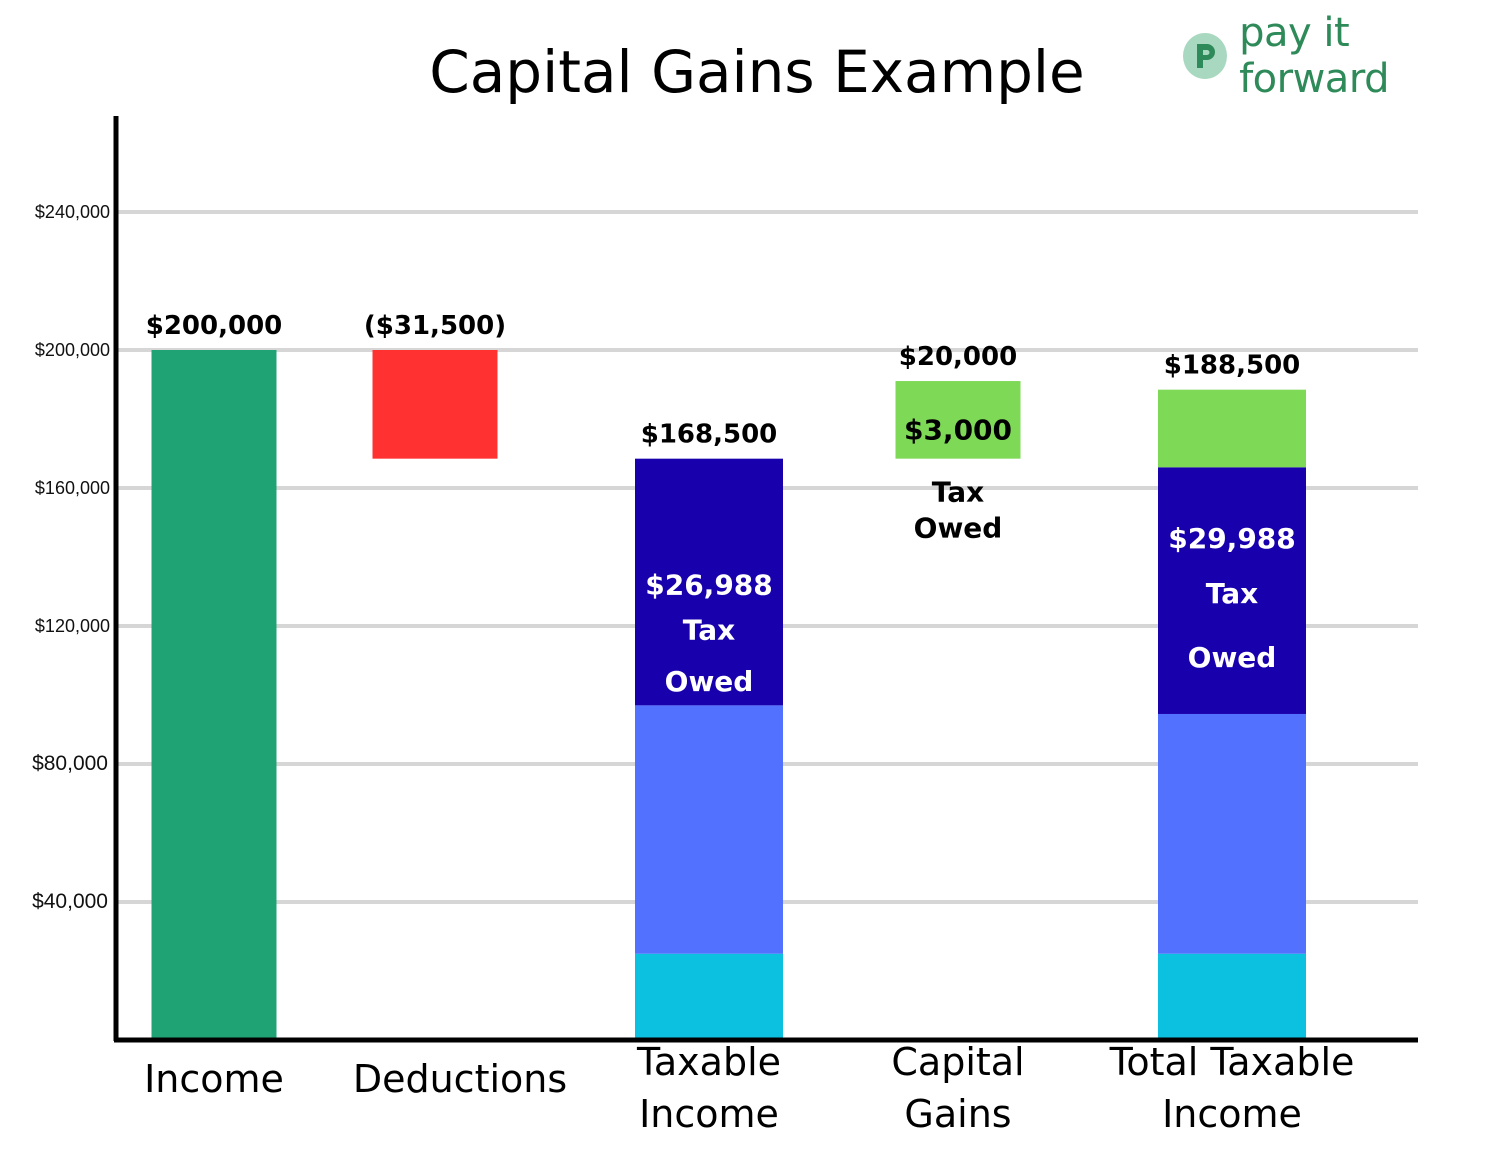 The width and height of the screenshot is (1500, 1159). I want to click on bar-annotation: $29,988, so click(1232, 538).